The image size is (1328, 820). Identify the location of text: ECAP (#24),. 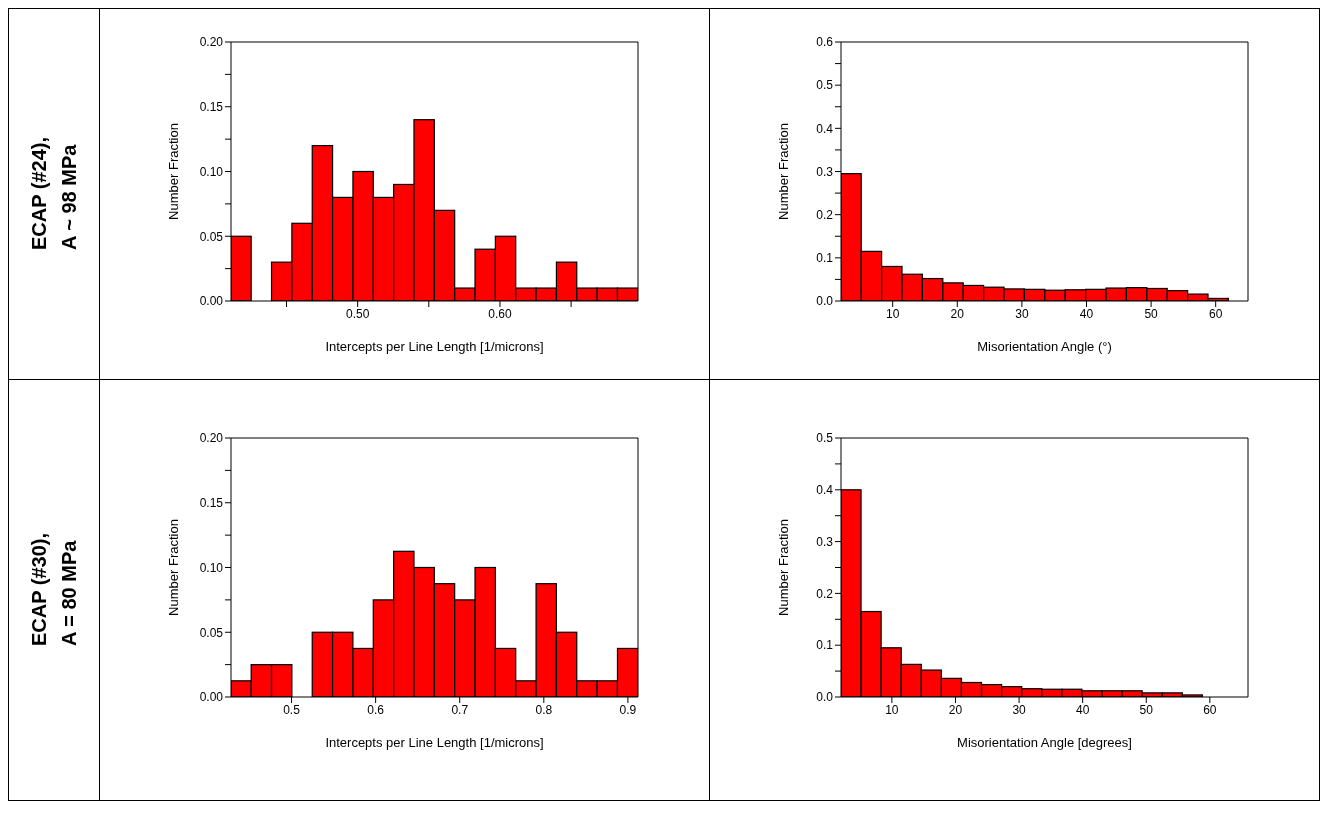
(39, 194).